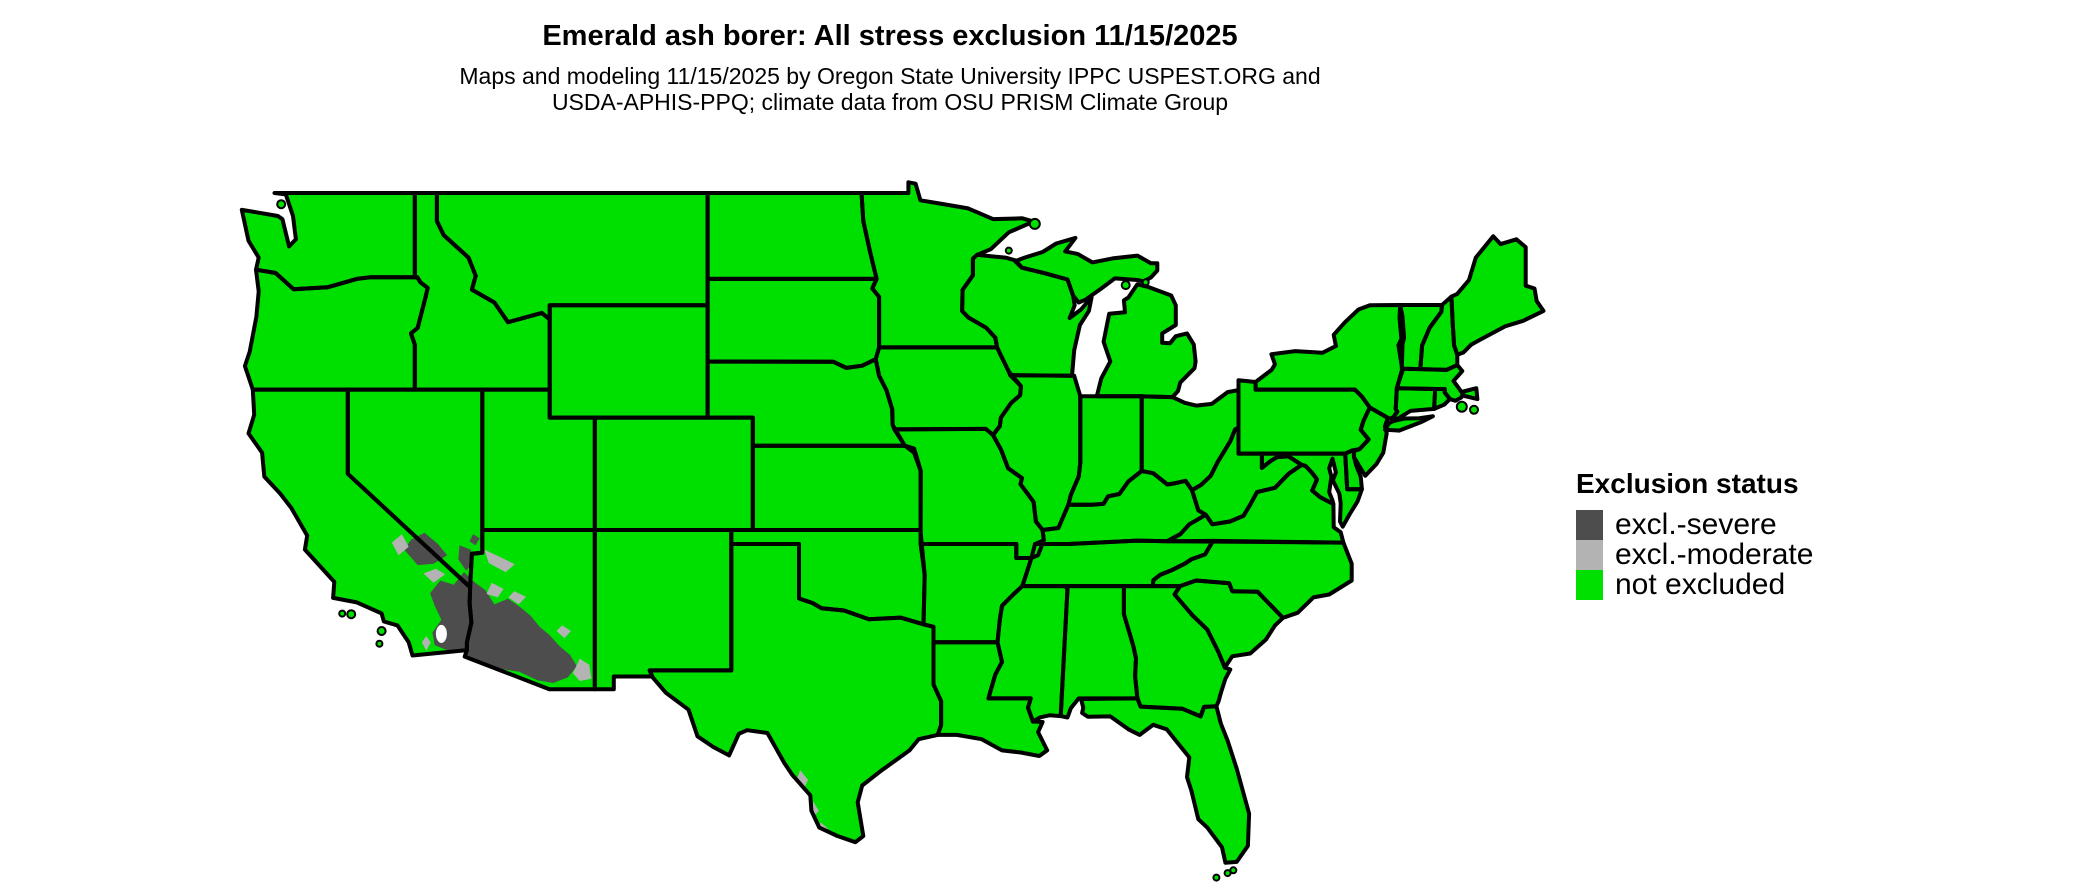  Describe the element at coordinates (415, 488) in the screenshot. I see `state-nv` at that location.